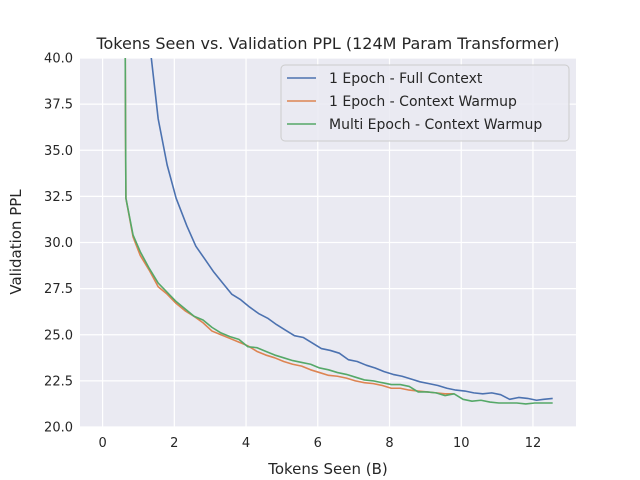  I want to click on x-tick-label: 10, so click(461, 443).